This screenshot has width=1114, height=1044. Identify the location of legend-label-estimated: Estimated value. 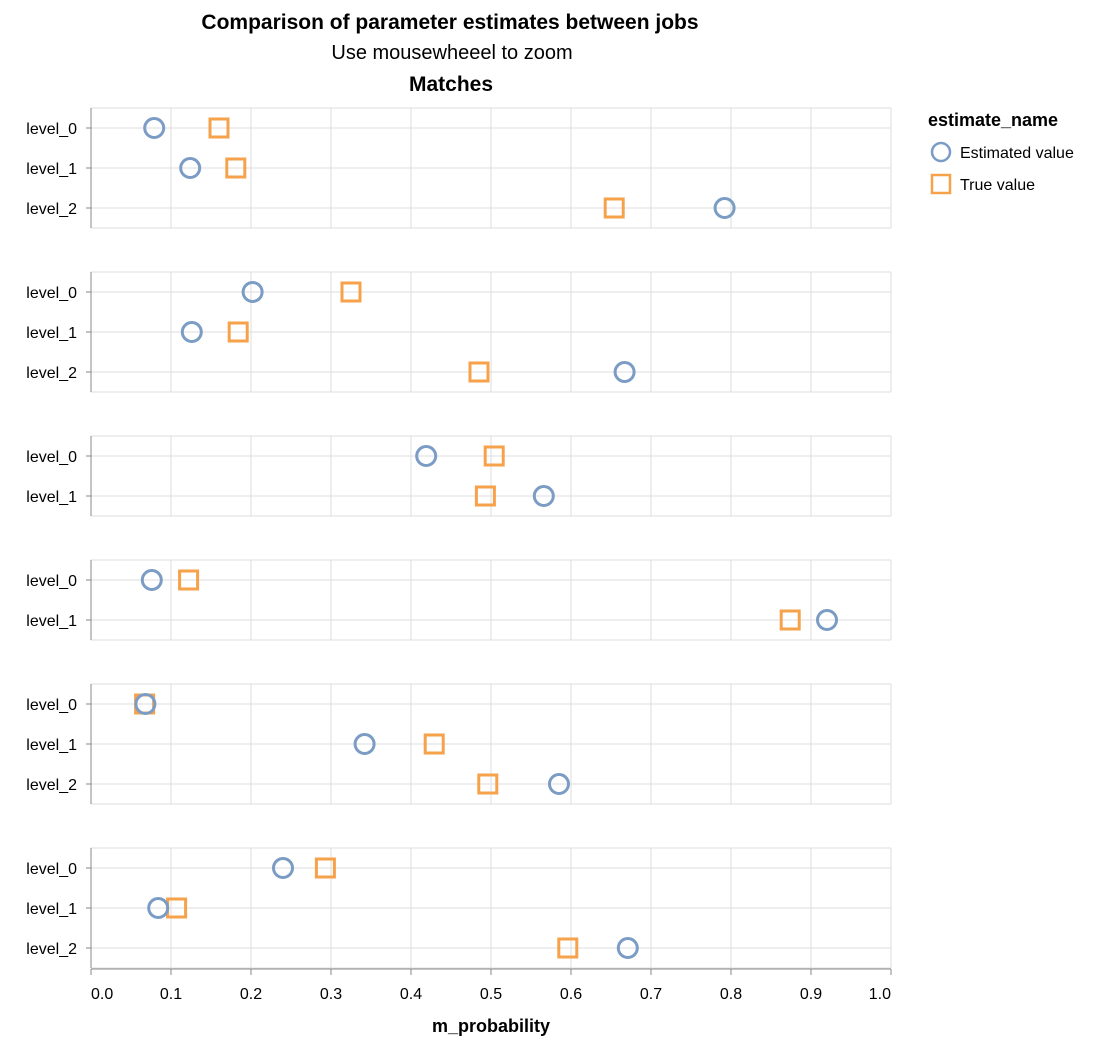
(1017, 153).